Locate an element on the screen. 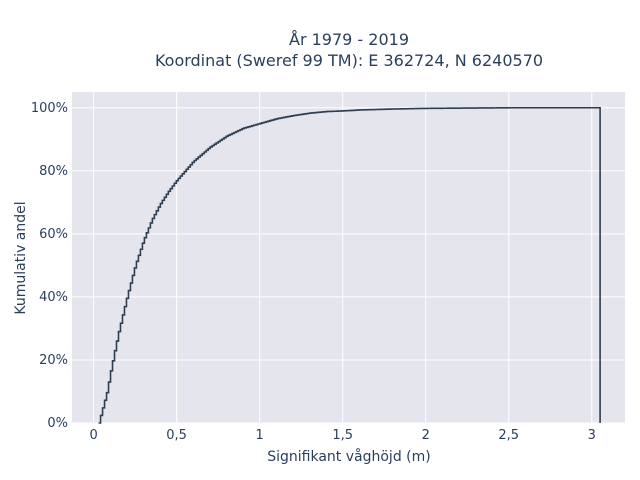 The height and width of the screenshot is (480, 640). y-tick-label: 100% is located at coordinates (49, 108).